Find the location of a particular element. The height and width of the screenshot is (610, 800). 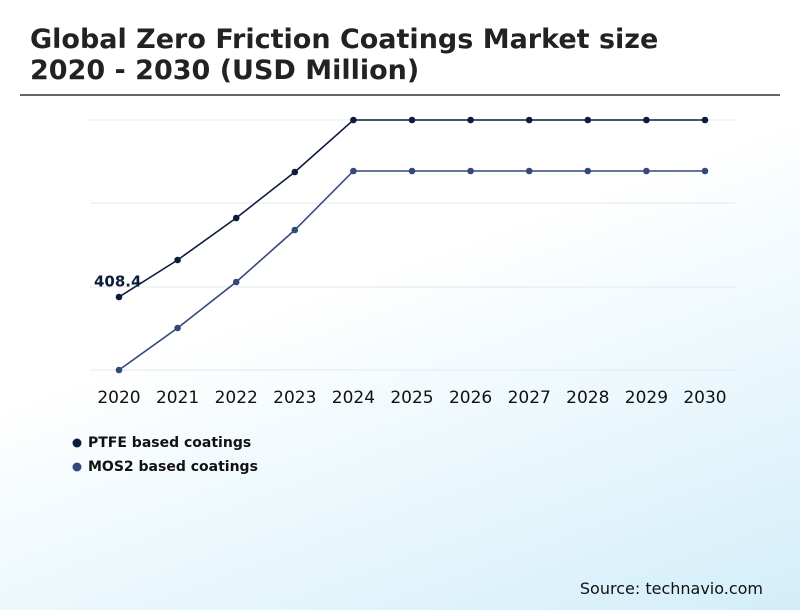

x-tick-label: 2023 is located at coordinates (294, 398).